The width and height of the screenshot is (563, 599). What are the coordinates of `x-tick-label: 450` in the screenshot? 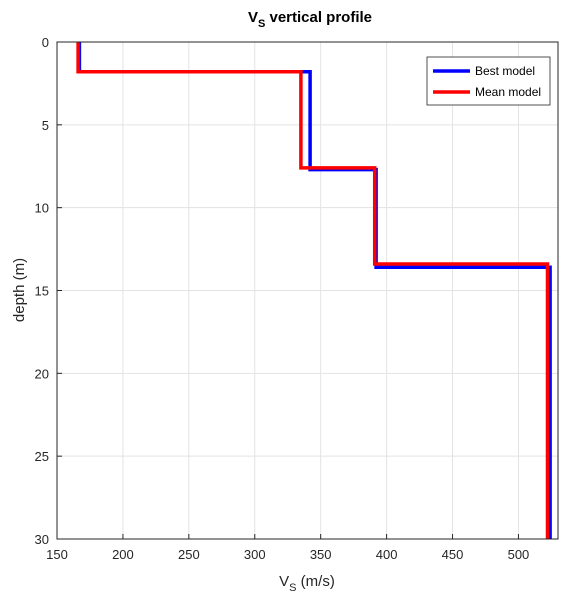 It's located at (453, 554).